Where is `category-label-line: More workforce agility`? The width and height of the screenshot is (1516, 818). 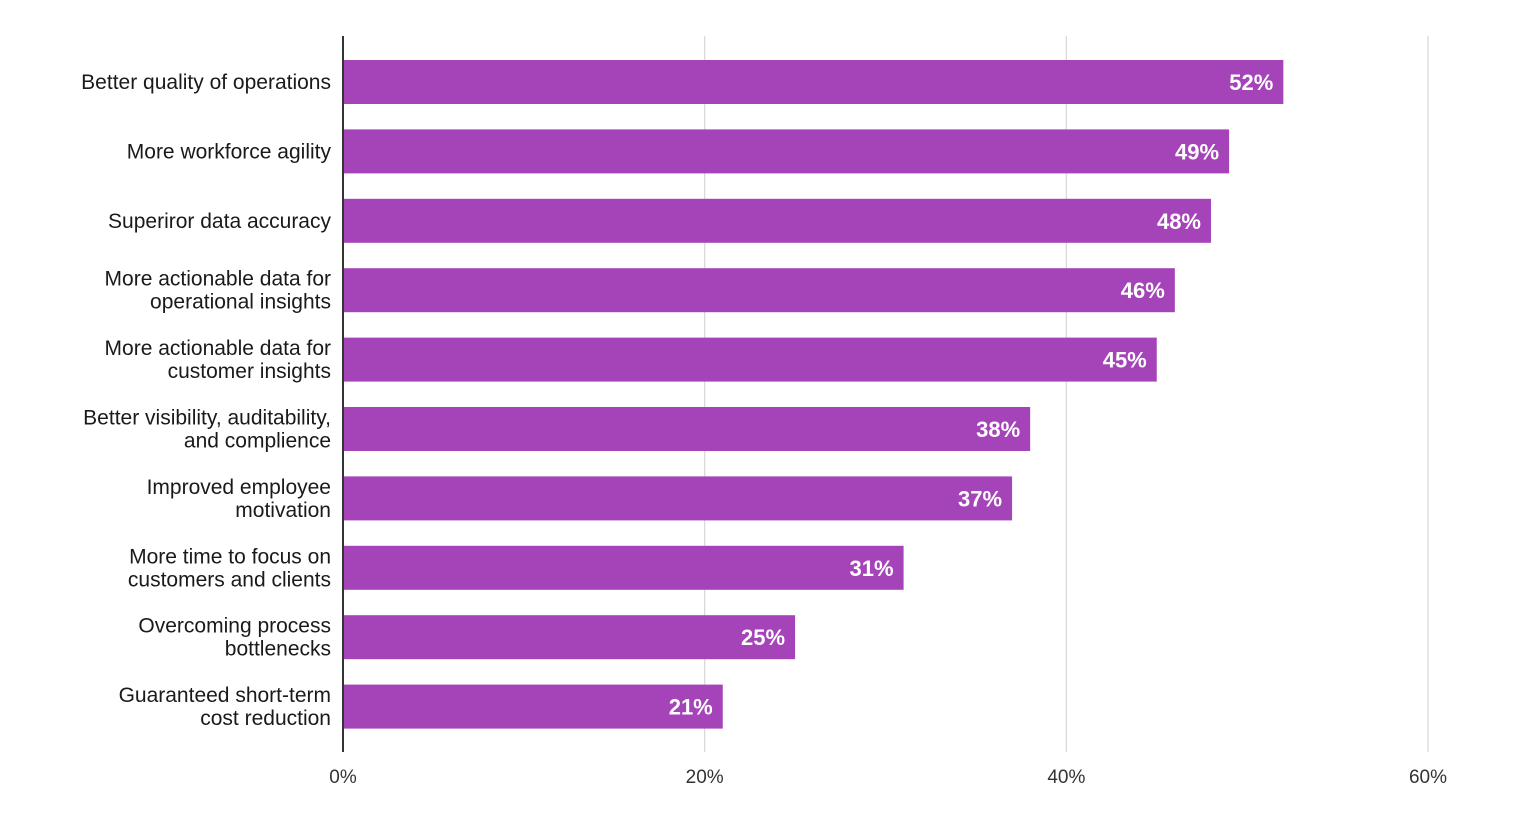
category-label-line: More workforce agility is located at coordinates (229, 151).